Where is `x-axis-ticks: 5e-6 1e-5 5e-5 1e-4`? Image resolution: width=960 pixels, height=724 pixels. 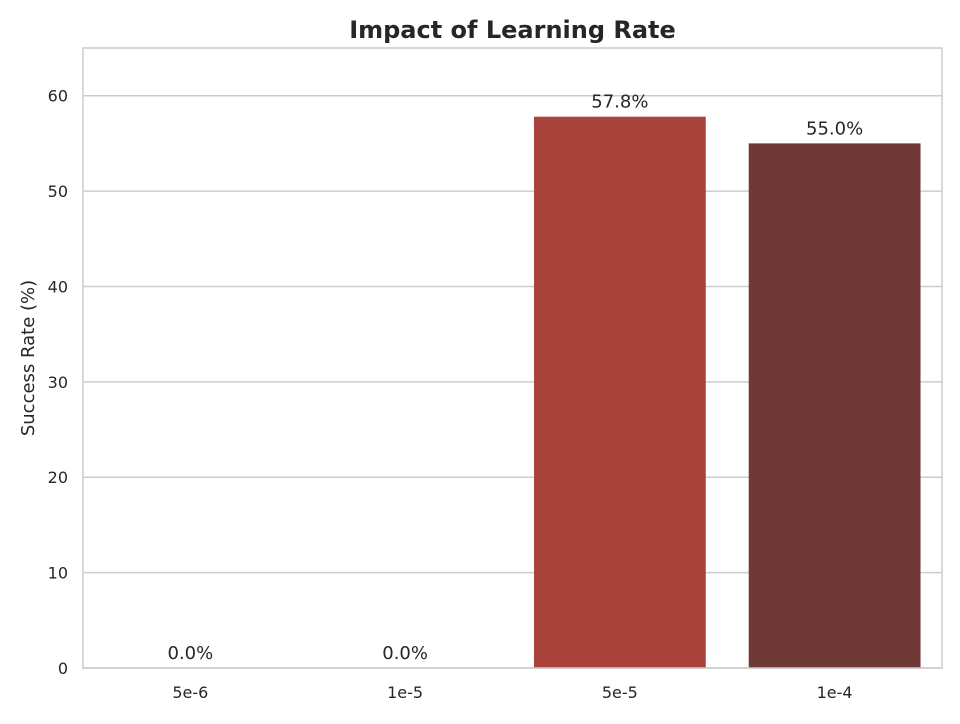 x-axis-ticks: 5e-6 1e-5 5e-5 1e-4 is located at coordinates (512, 692).